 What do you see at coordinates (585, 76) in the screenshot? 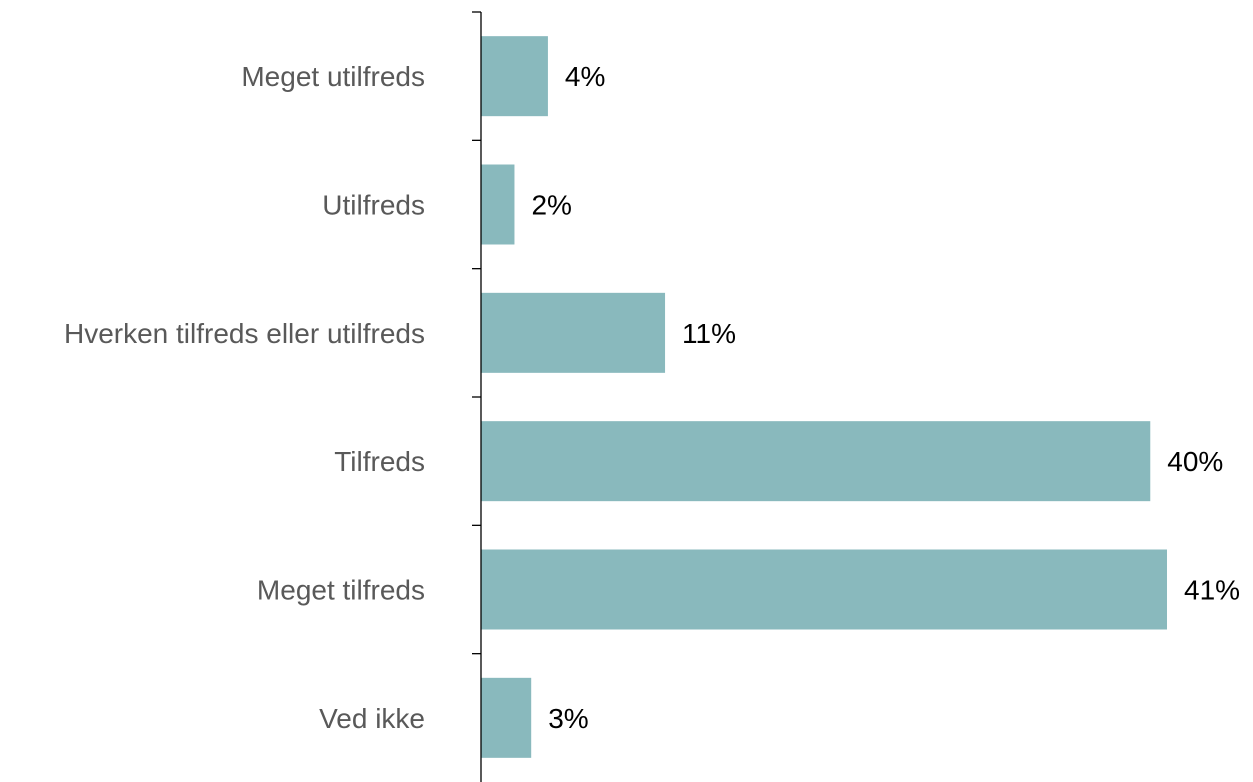
I see `value-label: 4%` at bounding box center [585, 76].